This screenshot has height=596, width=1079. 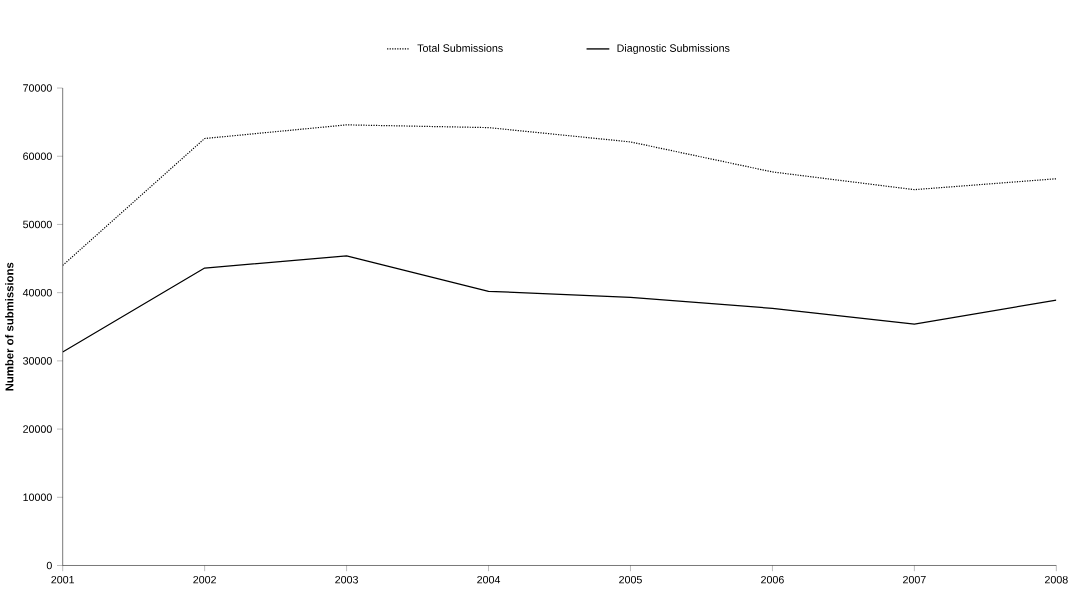 What do you see at coordinates (914, 579) in the screenshot?
I see `x-tick-label: 2007` at bounding box center [914, 579].